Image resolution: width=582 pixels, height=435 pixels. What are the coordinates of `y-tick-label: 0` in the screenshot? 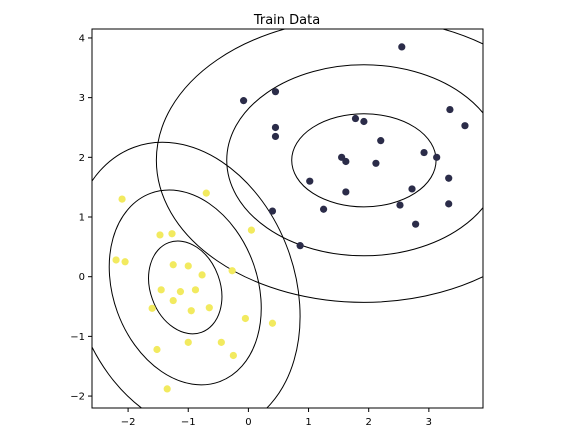 It's located at (82, 277).